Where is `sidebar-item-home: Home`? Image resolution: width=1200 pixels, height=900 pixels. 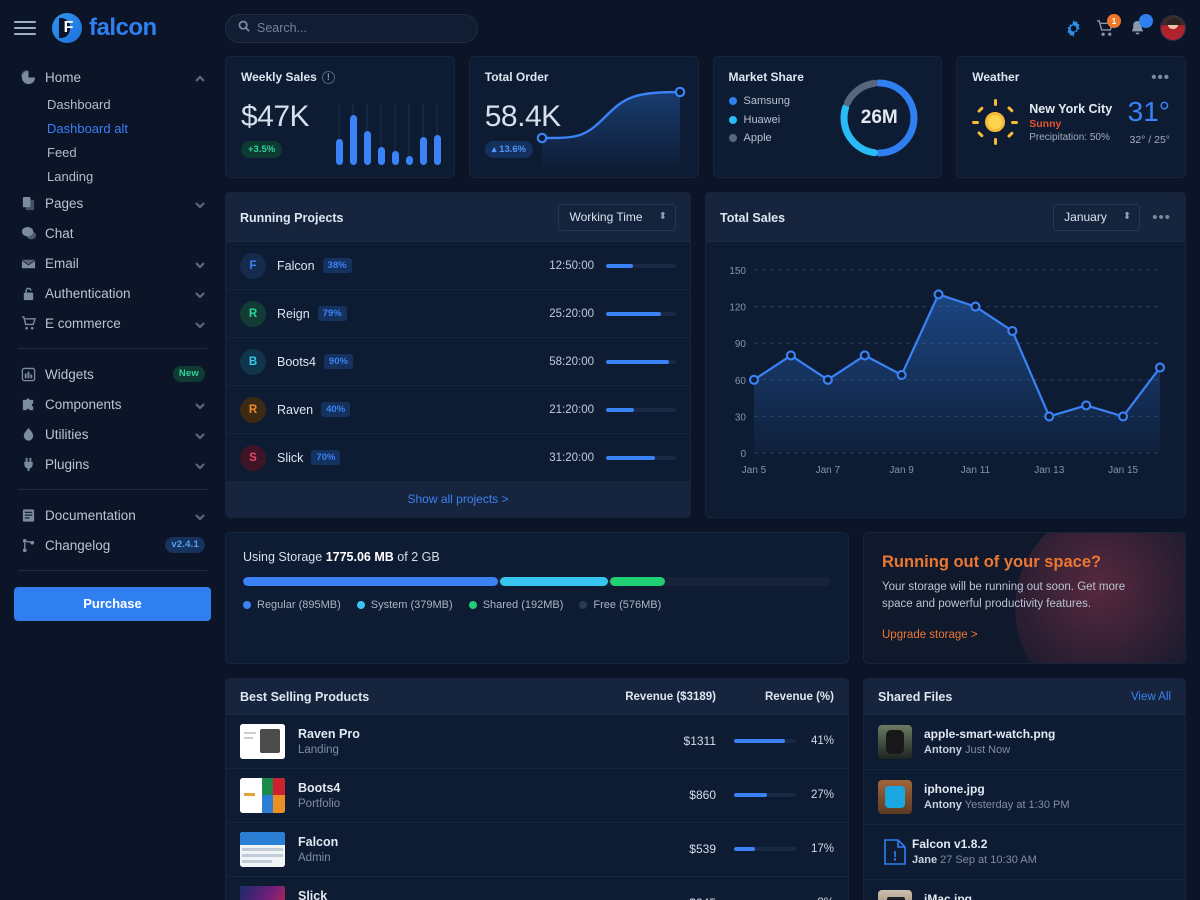 sidebar-item-home: Home is located at coordinates (112, 77).